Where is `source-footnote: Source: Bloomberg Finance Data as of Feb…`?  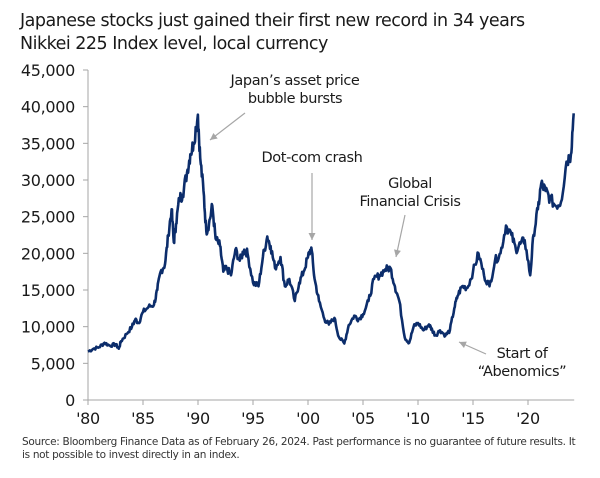 source-footnote: Source: Bloomberg Finance Data as of Feb… is located at coordinates (299, 448).